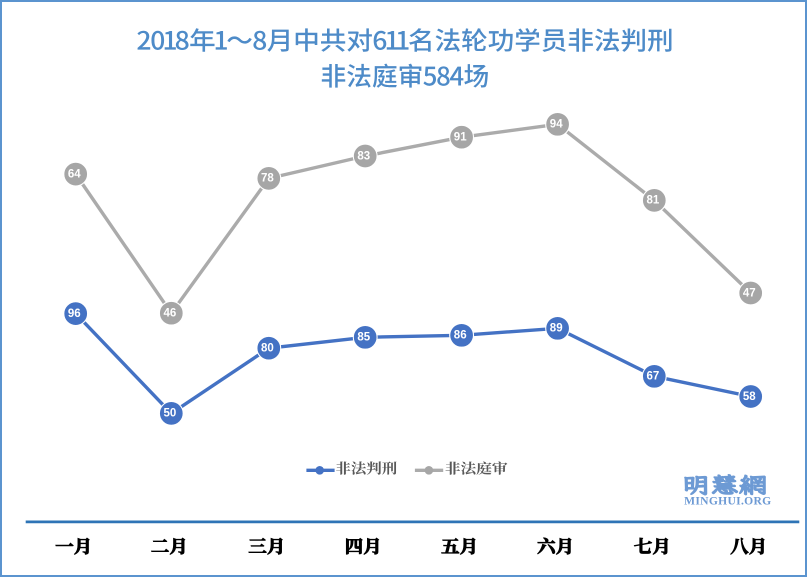 The height and width of the screenshot is (577, 807). I want to click on svg-text: 78, so click(267, 179).